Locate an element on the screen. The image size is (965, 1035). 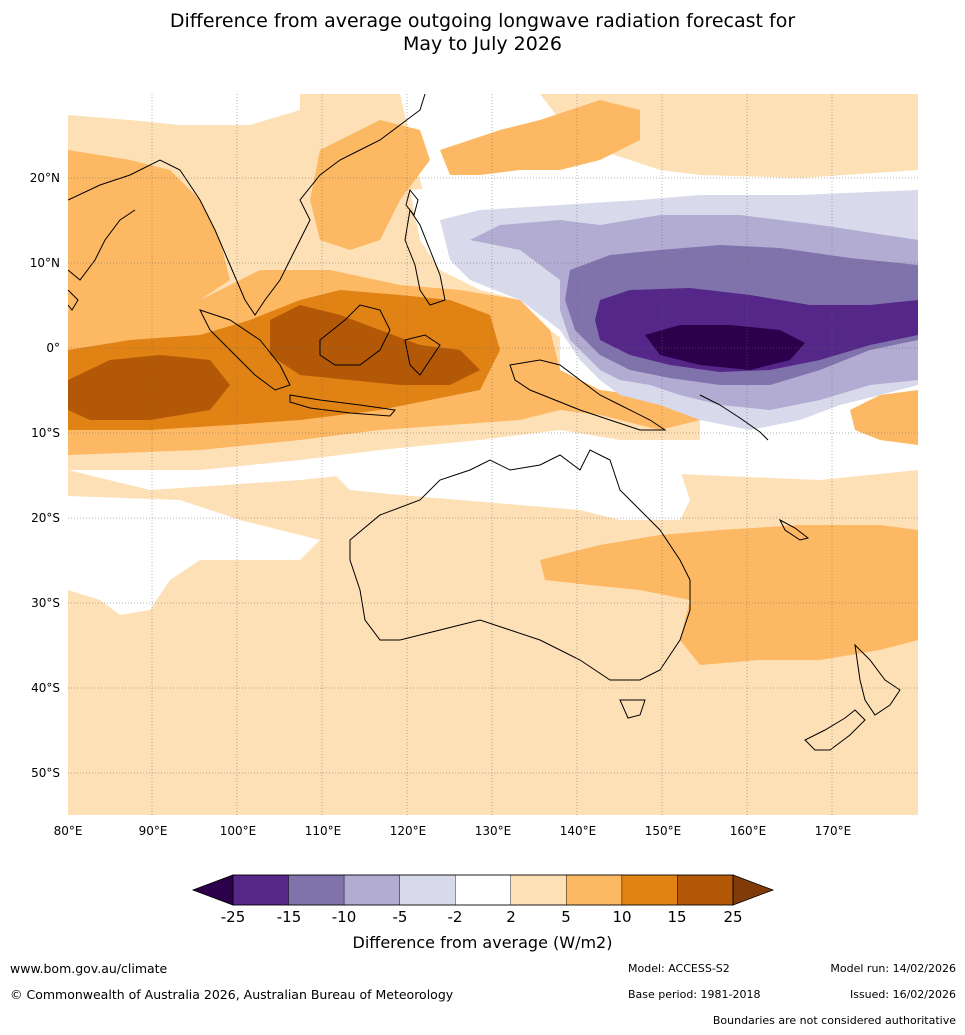
colorbar-tick-minus-25: -25 is located at coordinates (233, 917).